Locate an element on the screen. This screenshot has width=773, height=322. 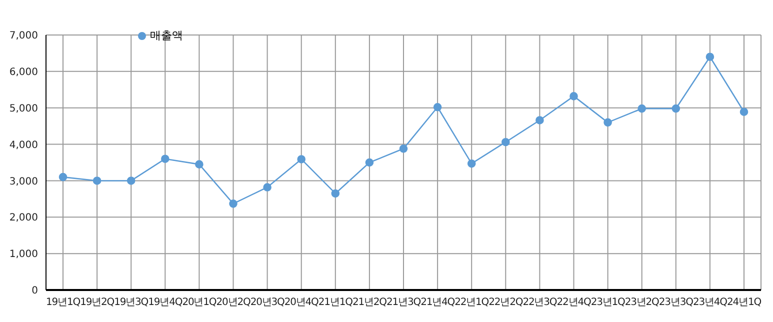
y-tick-label: 1,000 is located at coordinates (23, 254).